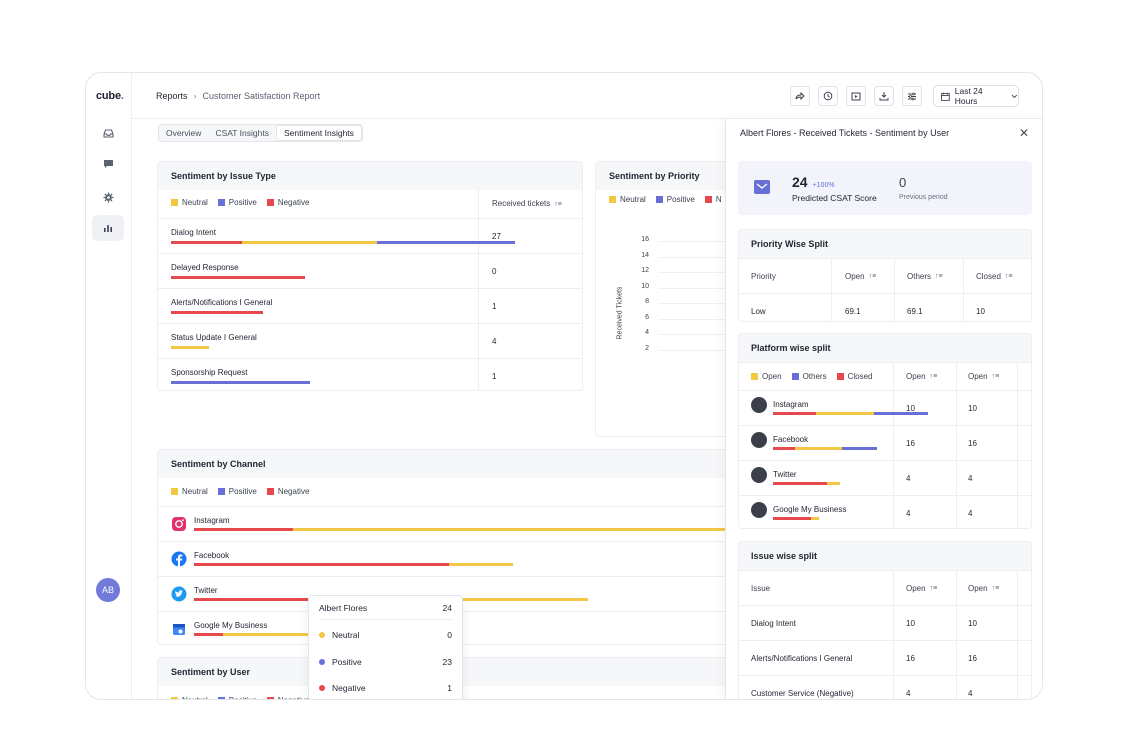 The width and height of the screenshot is (1128, 736). Describe the element at coordinates (828, 96) in the screenshot. I see `history-button` at that location.